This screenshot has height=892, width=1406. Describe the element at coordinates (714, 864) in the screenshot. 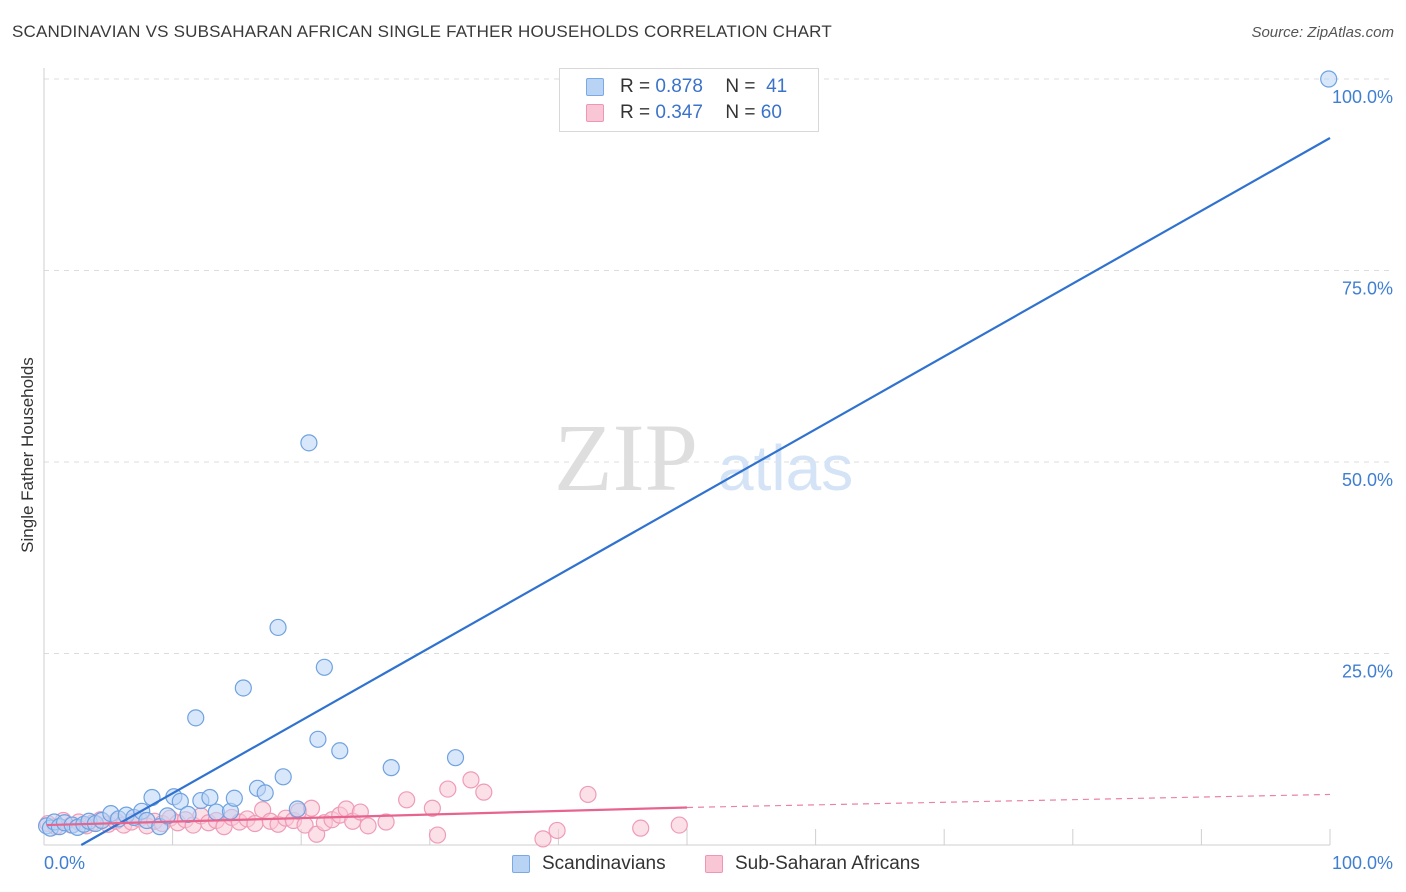

I see `bottom-legend-swatch-pink` at that location.